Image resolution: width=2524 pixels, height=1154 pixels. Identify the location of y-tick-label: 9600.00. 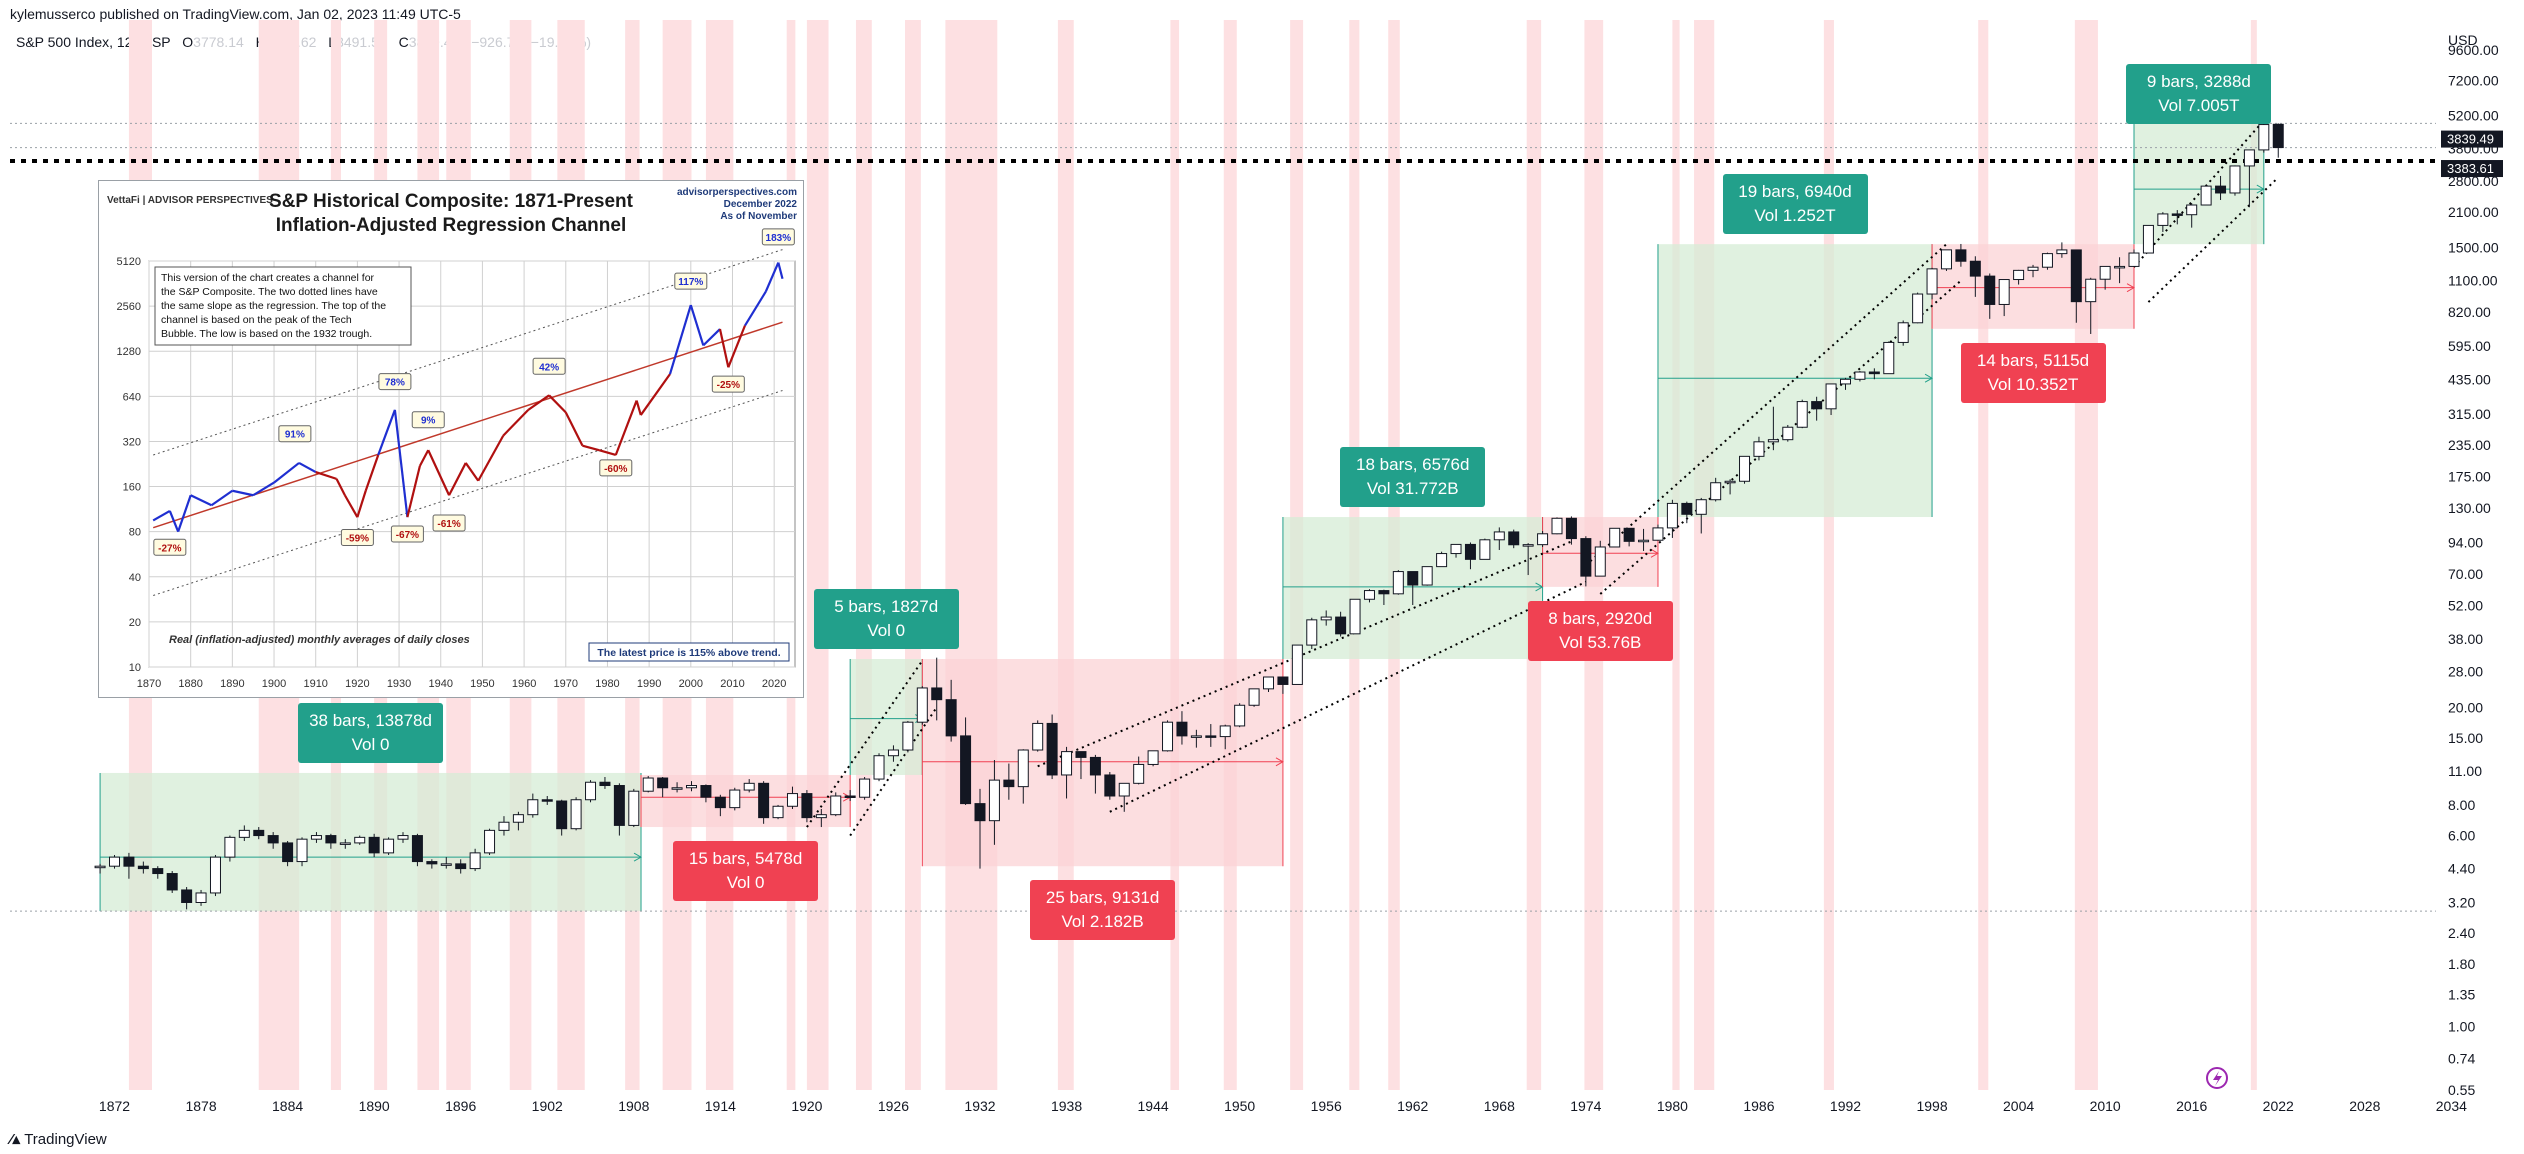
(2473, 50).